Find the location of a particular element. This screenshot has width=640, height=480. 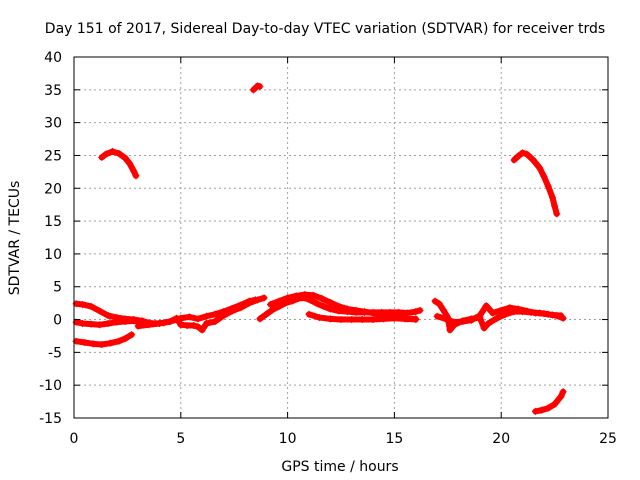

y-tick-label: -10 is located at coordinates (50, 386).